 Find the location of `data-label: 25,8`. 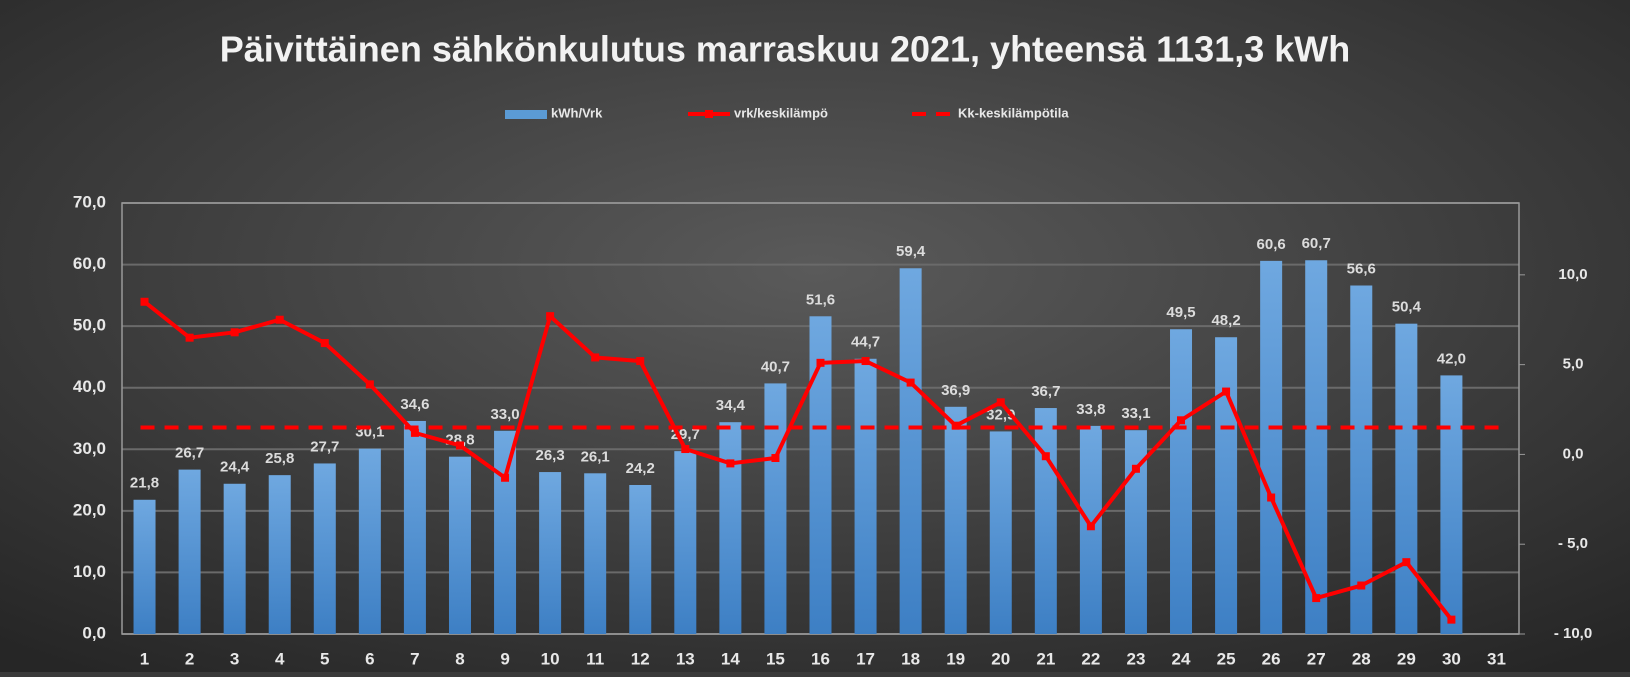

data-label: 25,8 is located at coordinates (279, 458).